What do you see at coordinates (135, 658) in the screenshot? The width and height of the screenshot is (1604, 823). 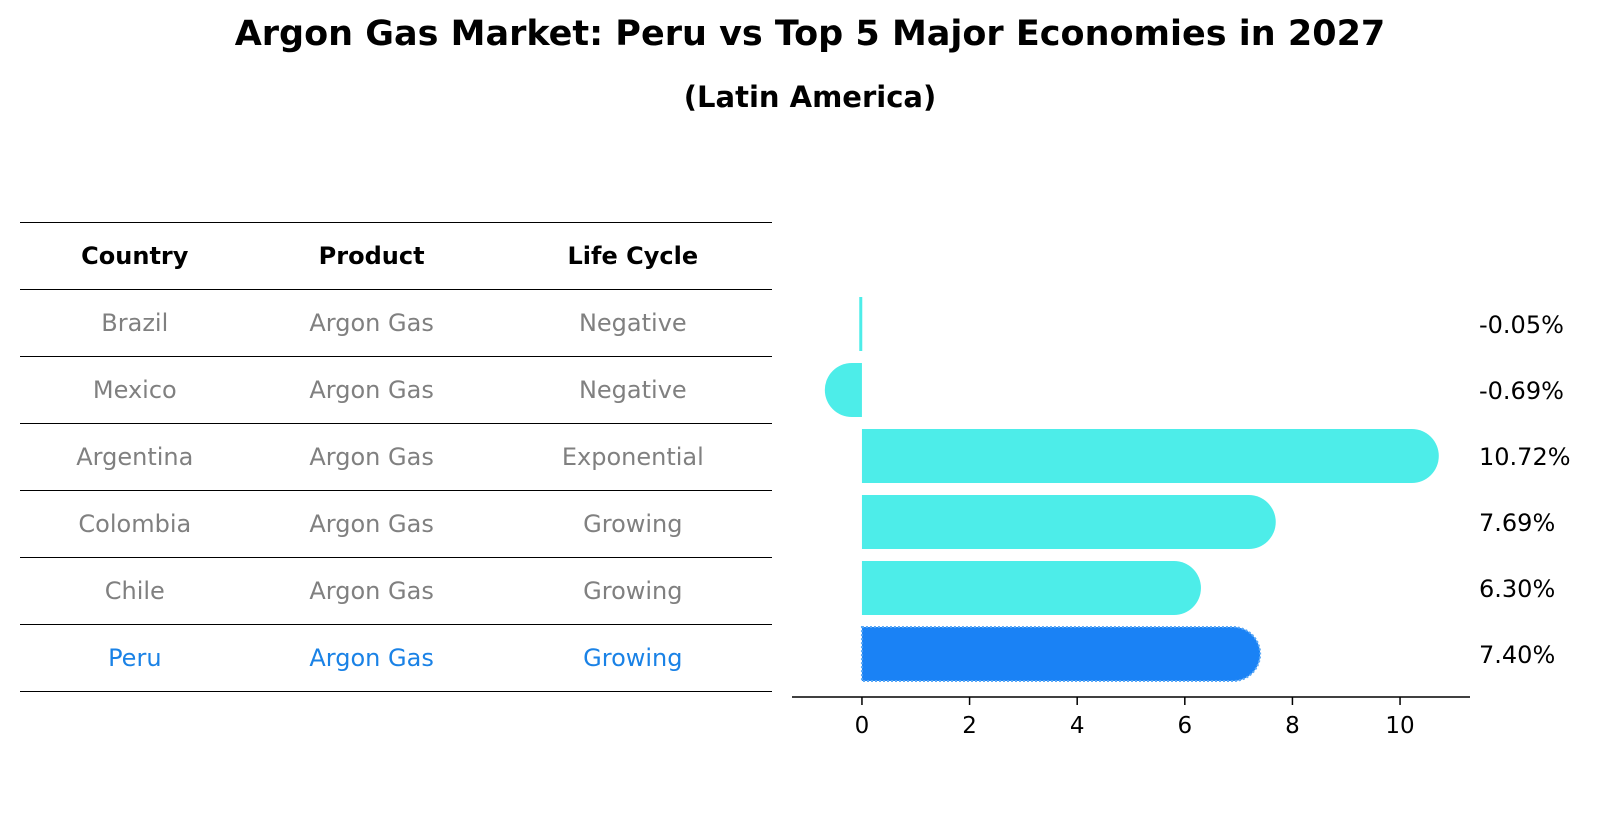 I see `cell-country: Peru` at bounding box center [135, 658].